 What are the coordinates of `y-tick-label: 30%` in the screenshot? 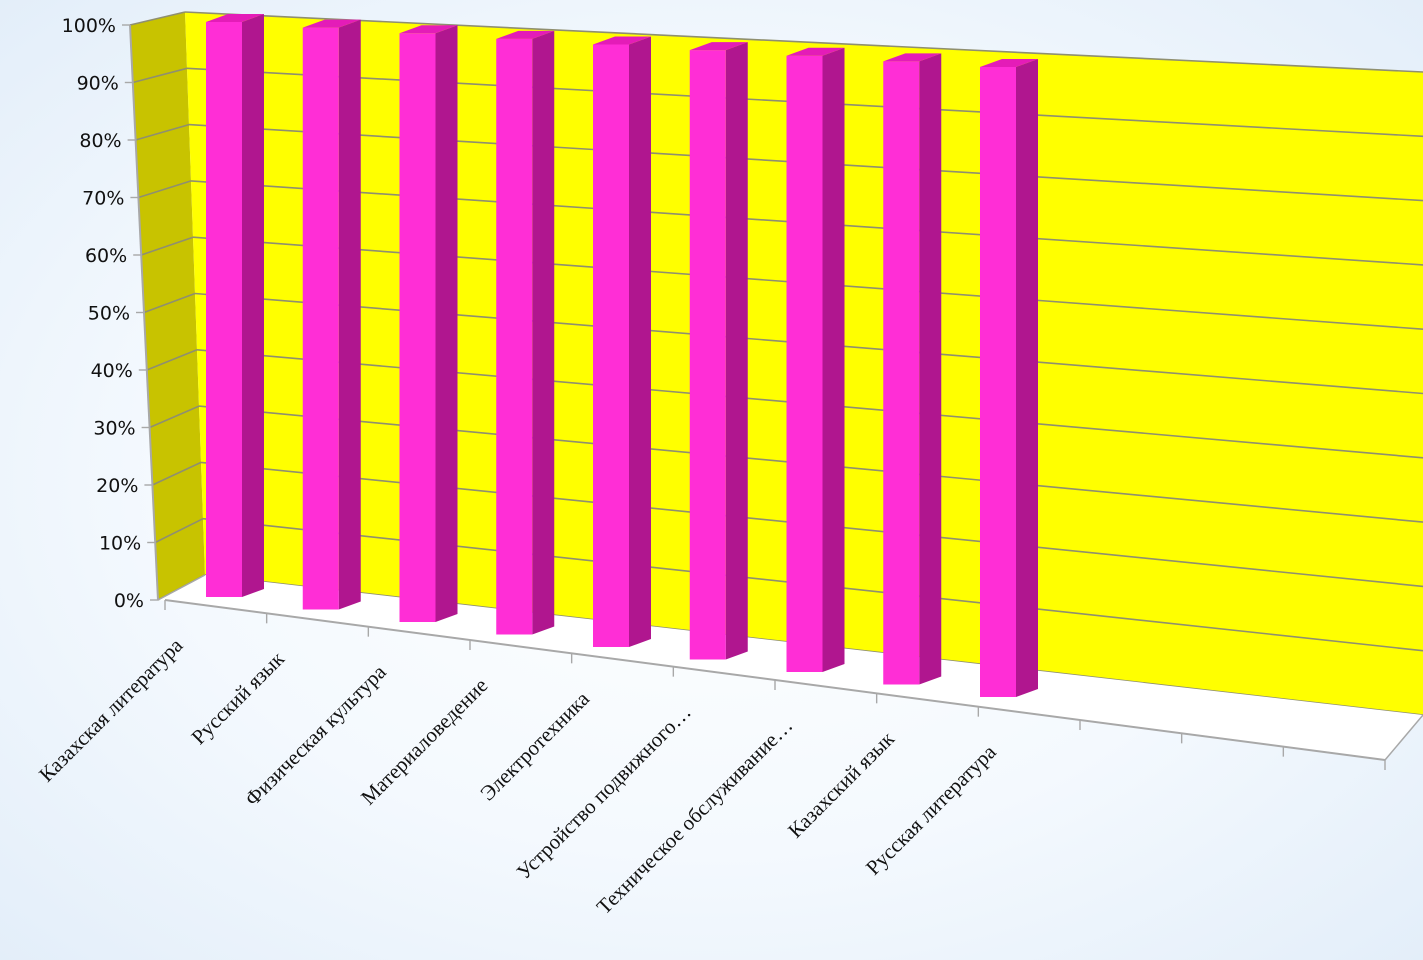 It's located at (114, 429).